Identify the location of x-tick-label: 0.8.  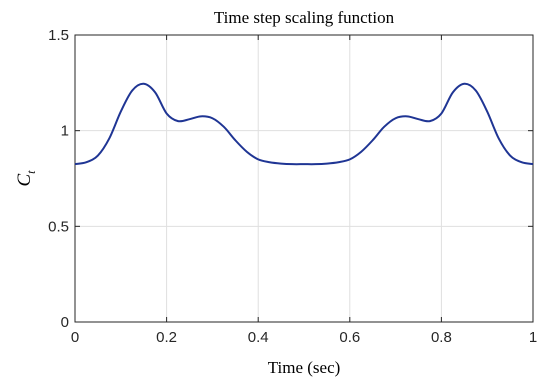
(441, 337).